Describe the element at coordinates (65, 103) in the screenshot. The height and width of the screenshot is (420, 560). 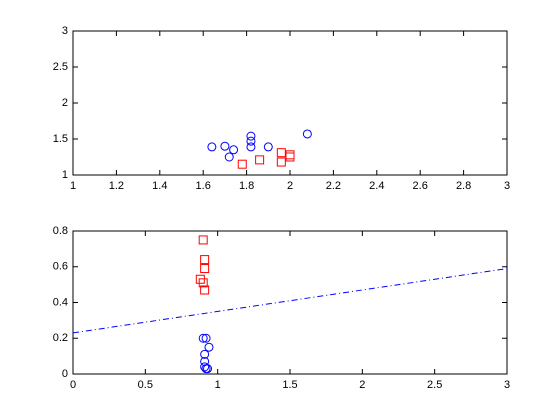
I see `y-tick-label: 2` at that location.